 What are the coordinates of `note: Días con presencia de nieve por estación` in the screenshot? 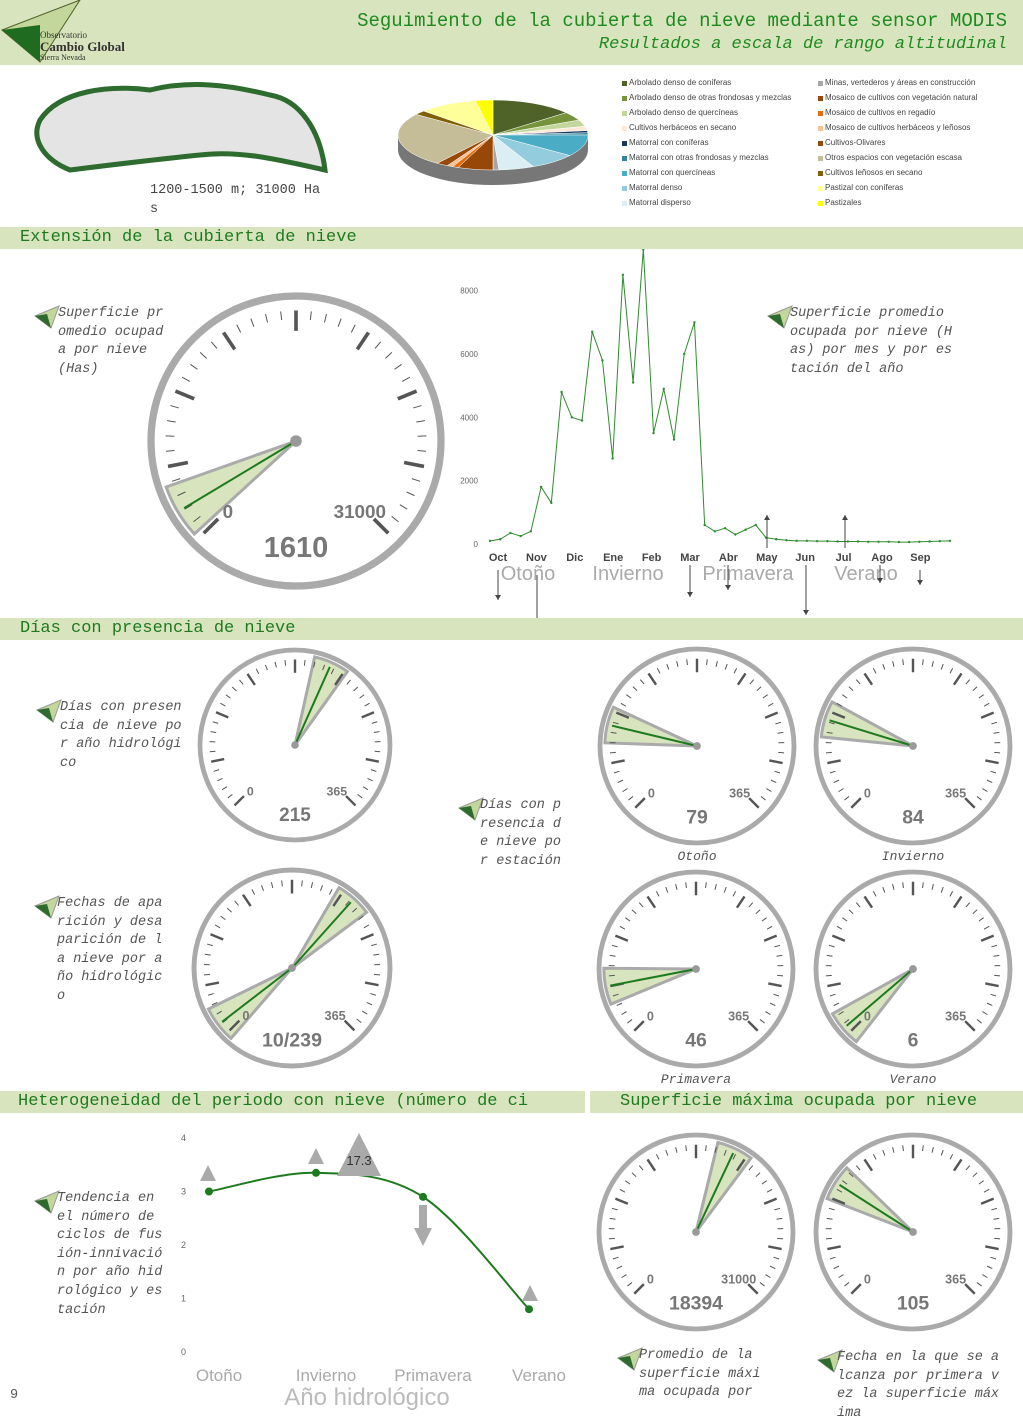 It's located at (522, 834).